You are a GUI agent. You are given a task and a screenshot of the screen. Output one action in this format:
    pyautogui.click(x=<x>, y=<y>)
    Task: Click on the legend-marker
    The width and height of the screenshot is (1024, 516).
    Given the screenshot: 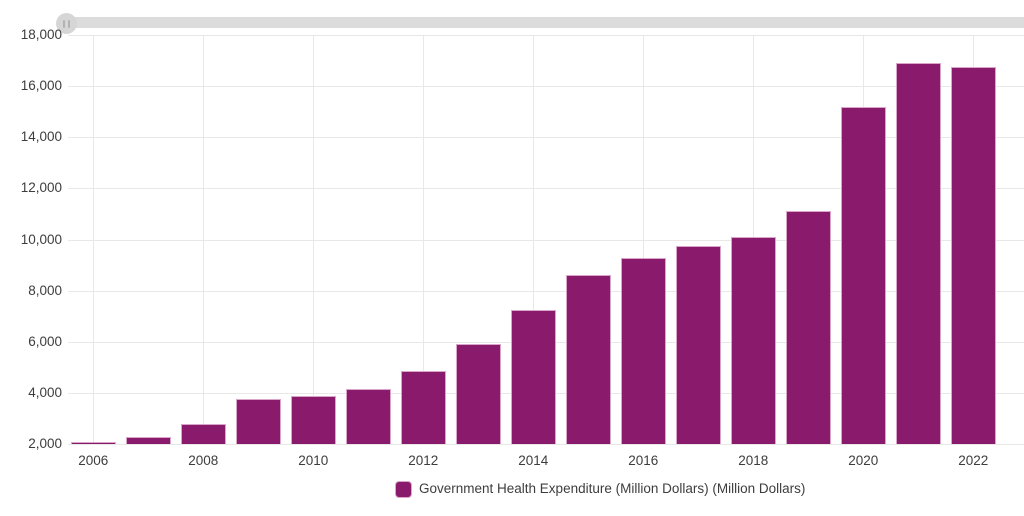 What is the action you would take?
    pyautogui.click(x=403, y=489)
    